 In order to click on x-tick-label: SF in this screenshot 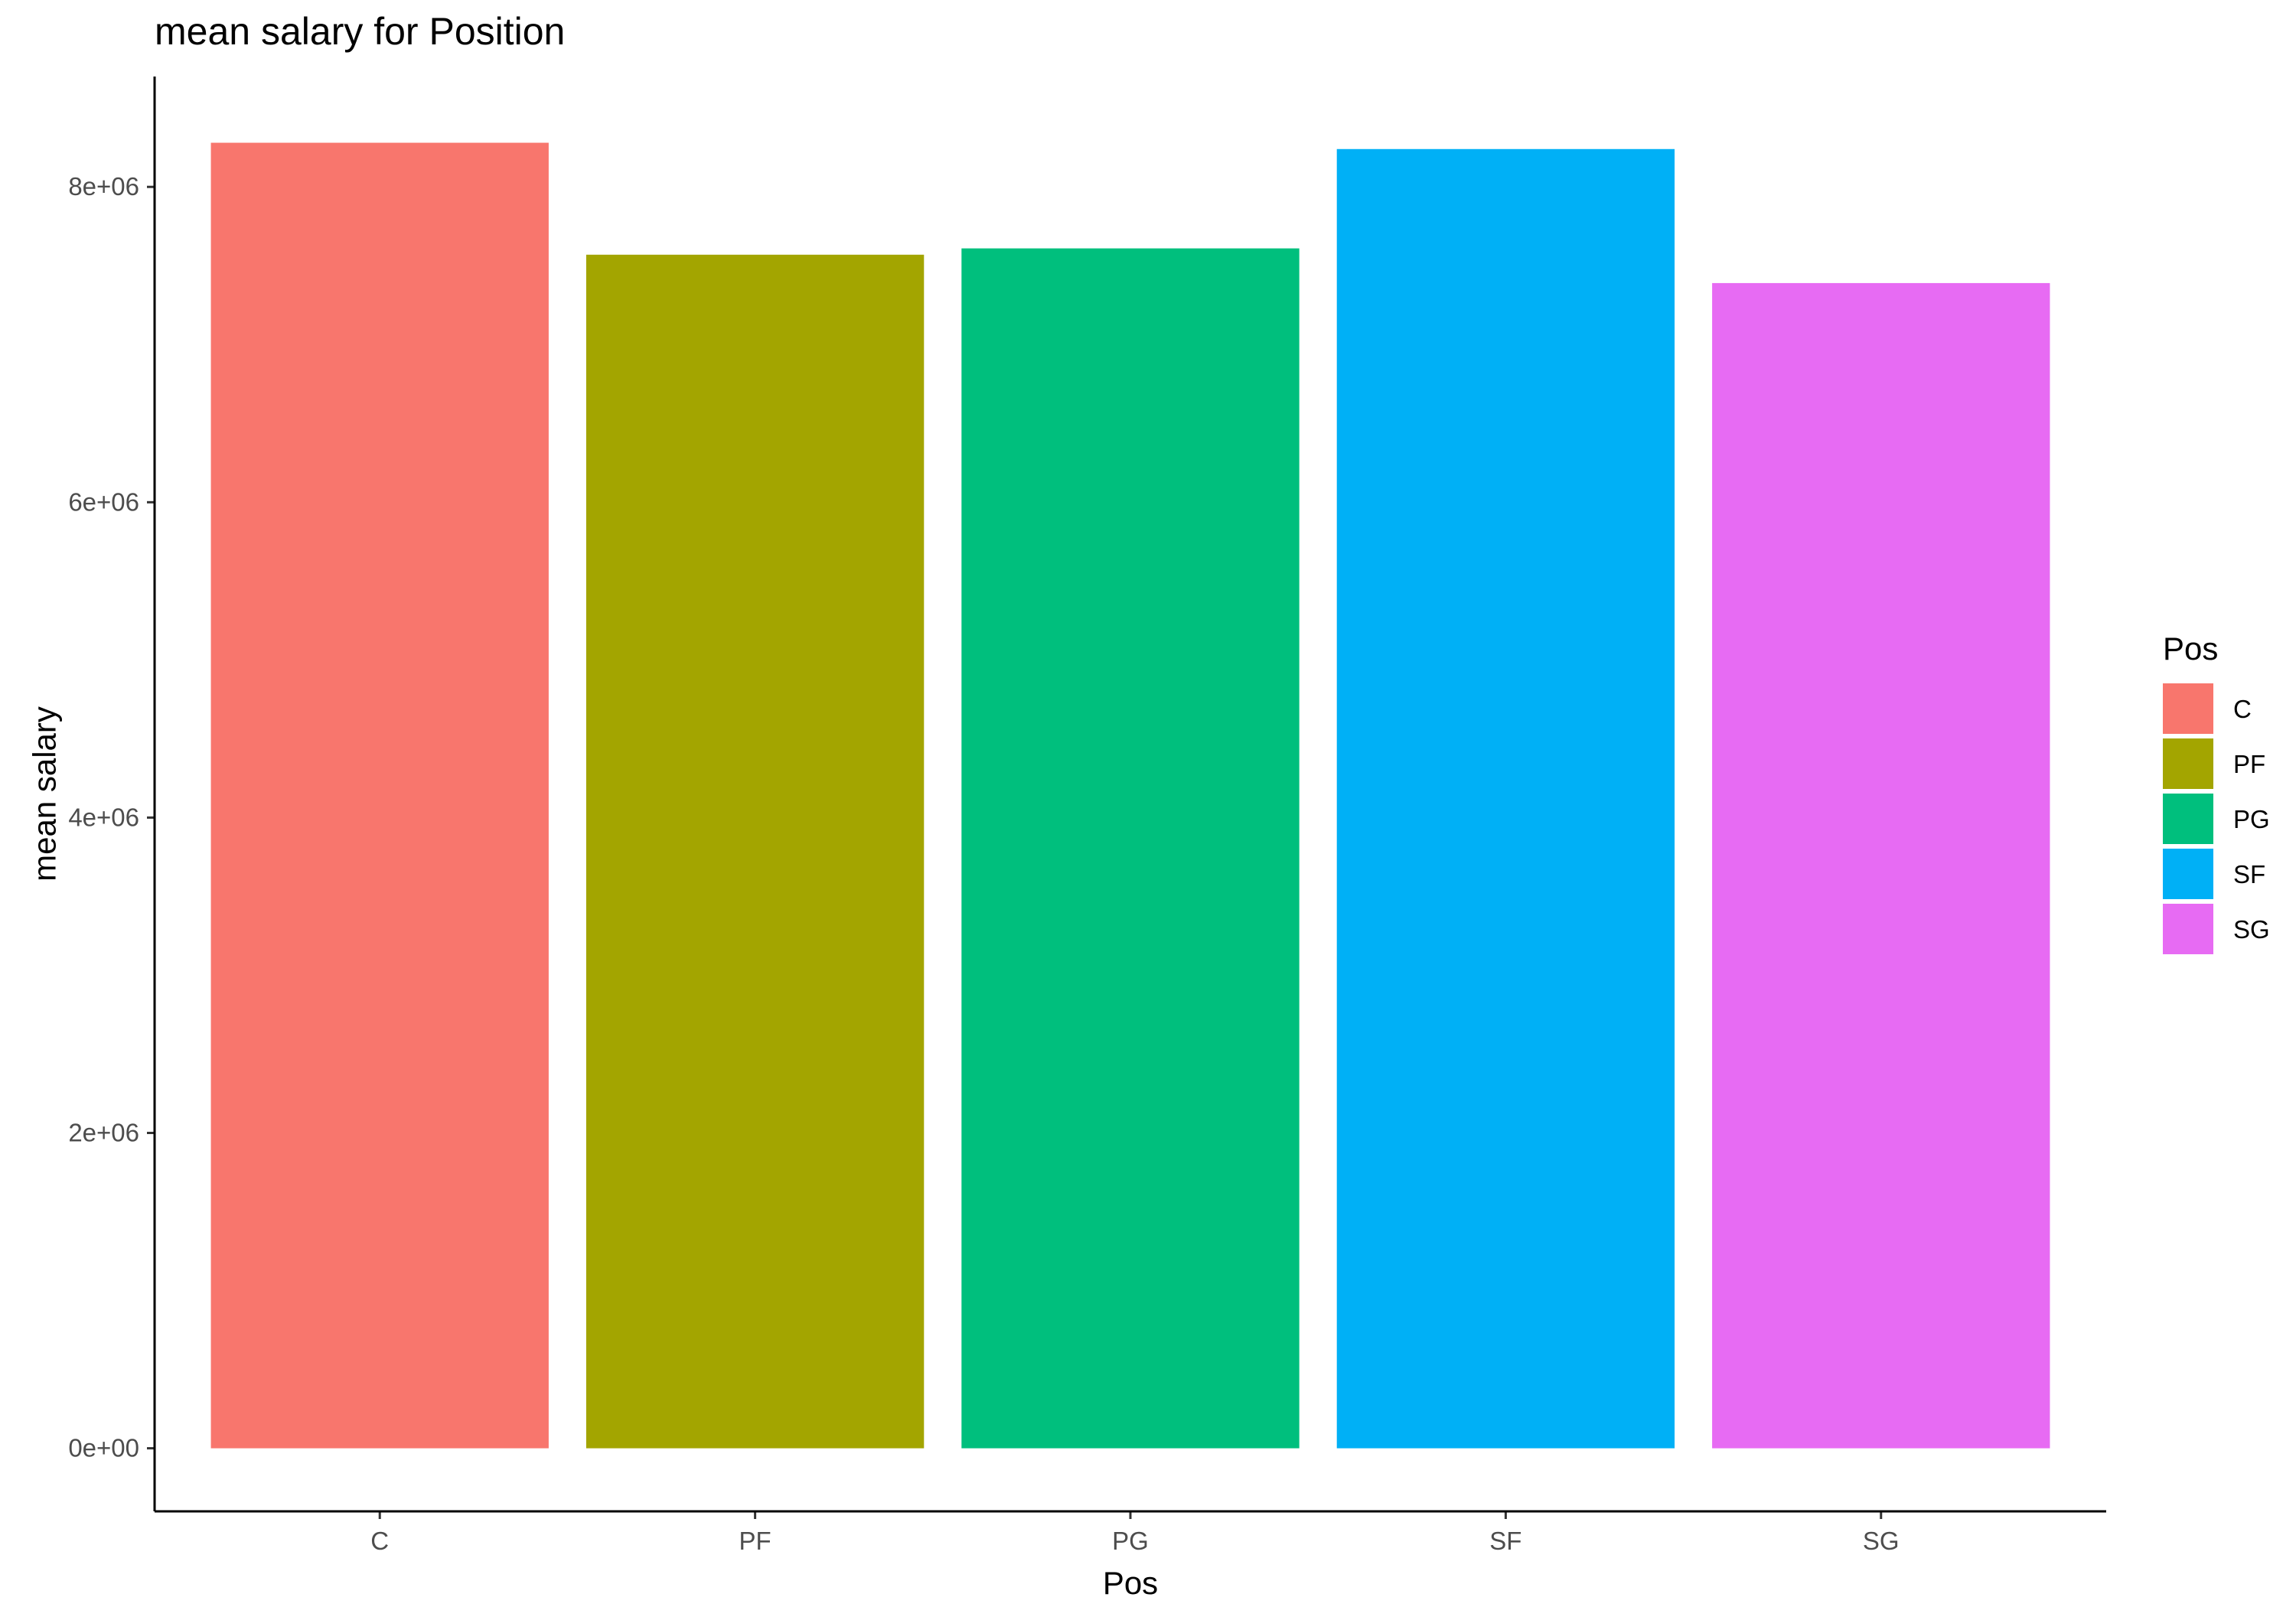, I will do `click(1505, 1541)`.